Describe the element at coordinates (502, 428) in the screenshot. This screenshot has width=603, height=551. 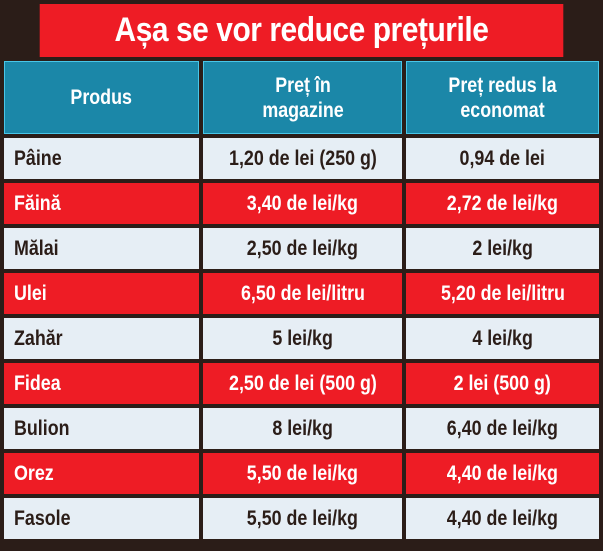
I see `table-row-reduced-price: 6,40 de lei/kg` at that location.